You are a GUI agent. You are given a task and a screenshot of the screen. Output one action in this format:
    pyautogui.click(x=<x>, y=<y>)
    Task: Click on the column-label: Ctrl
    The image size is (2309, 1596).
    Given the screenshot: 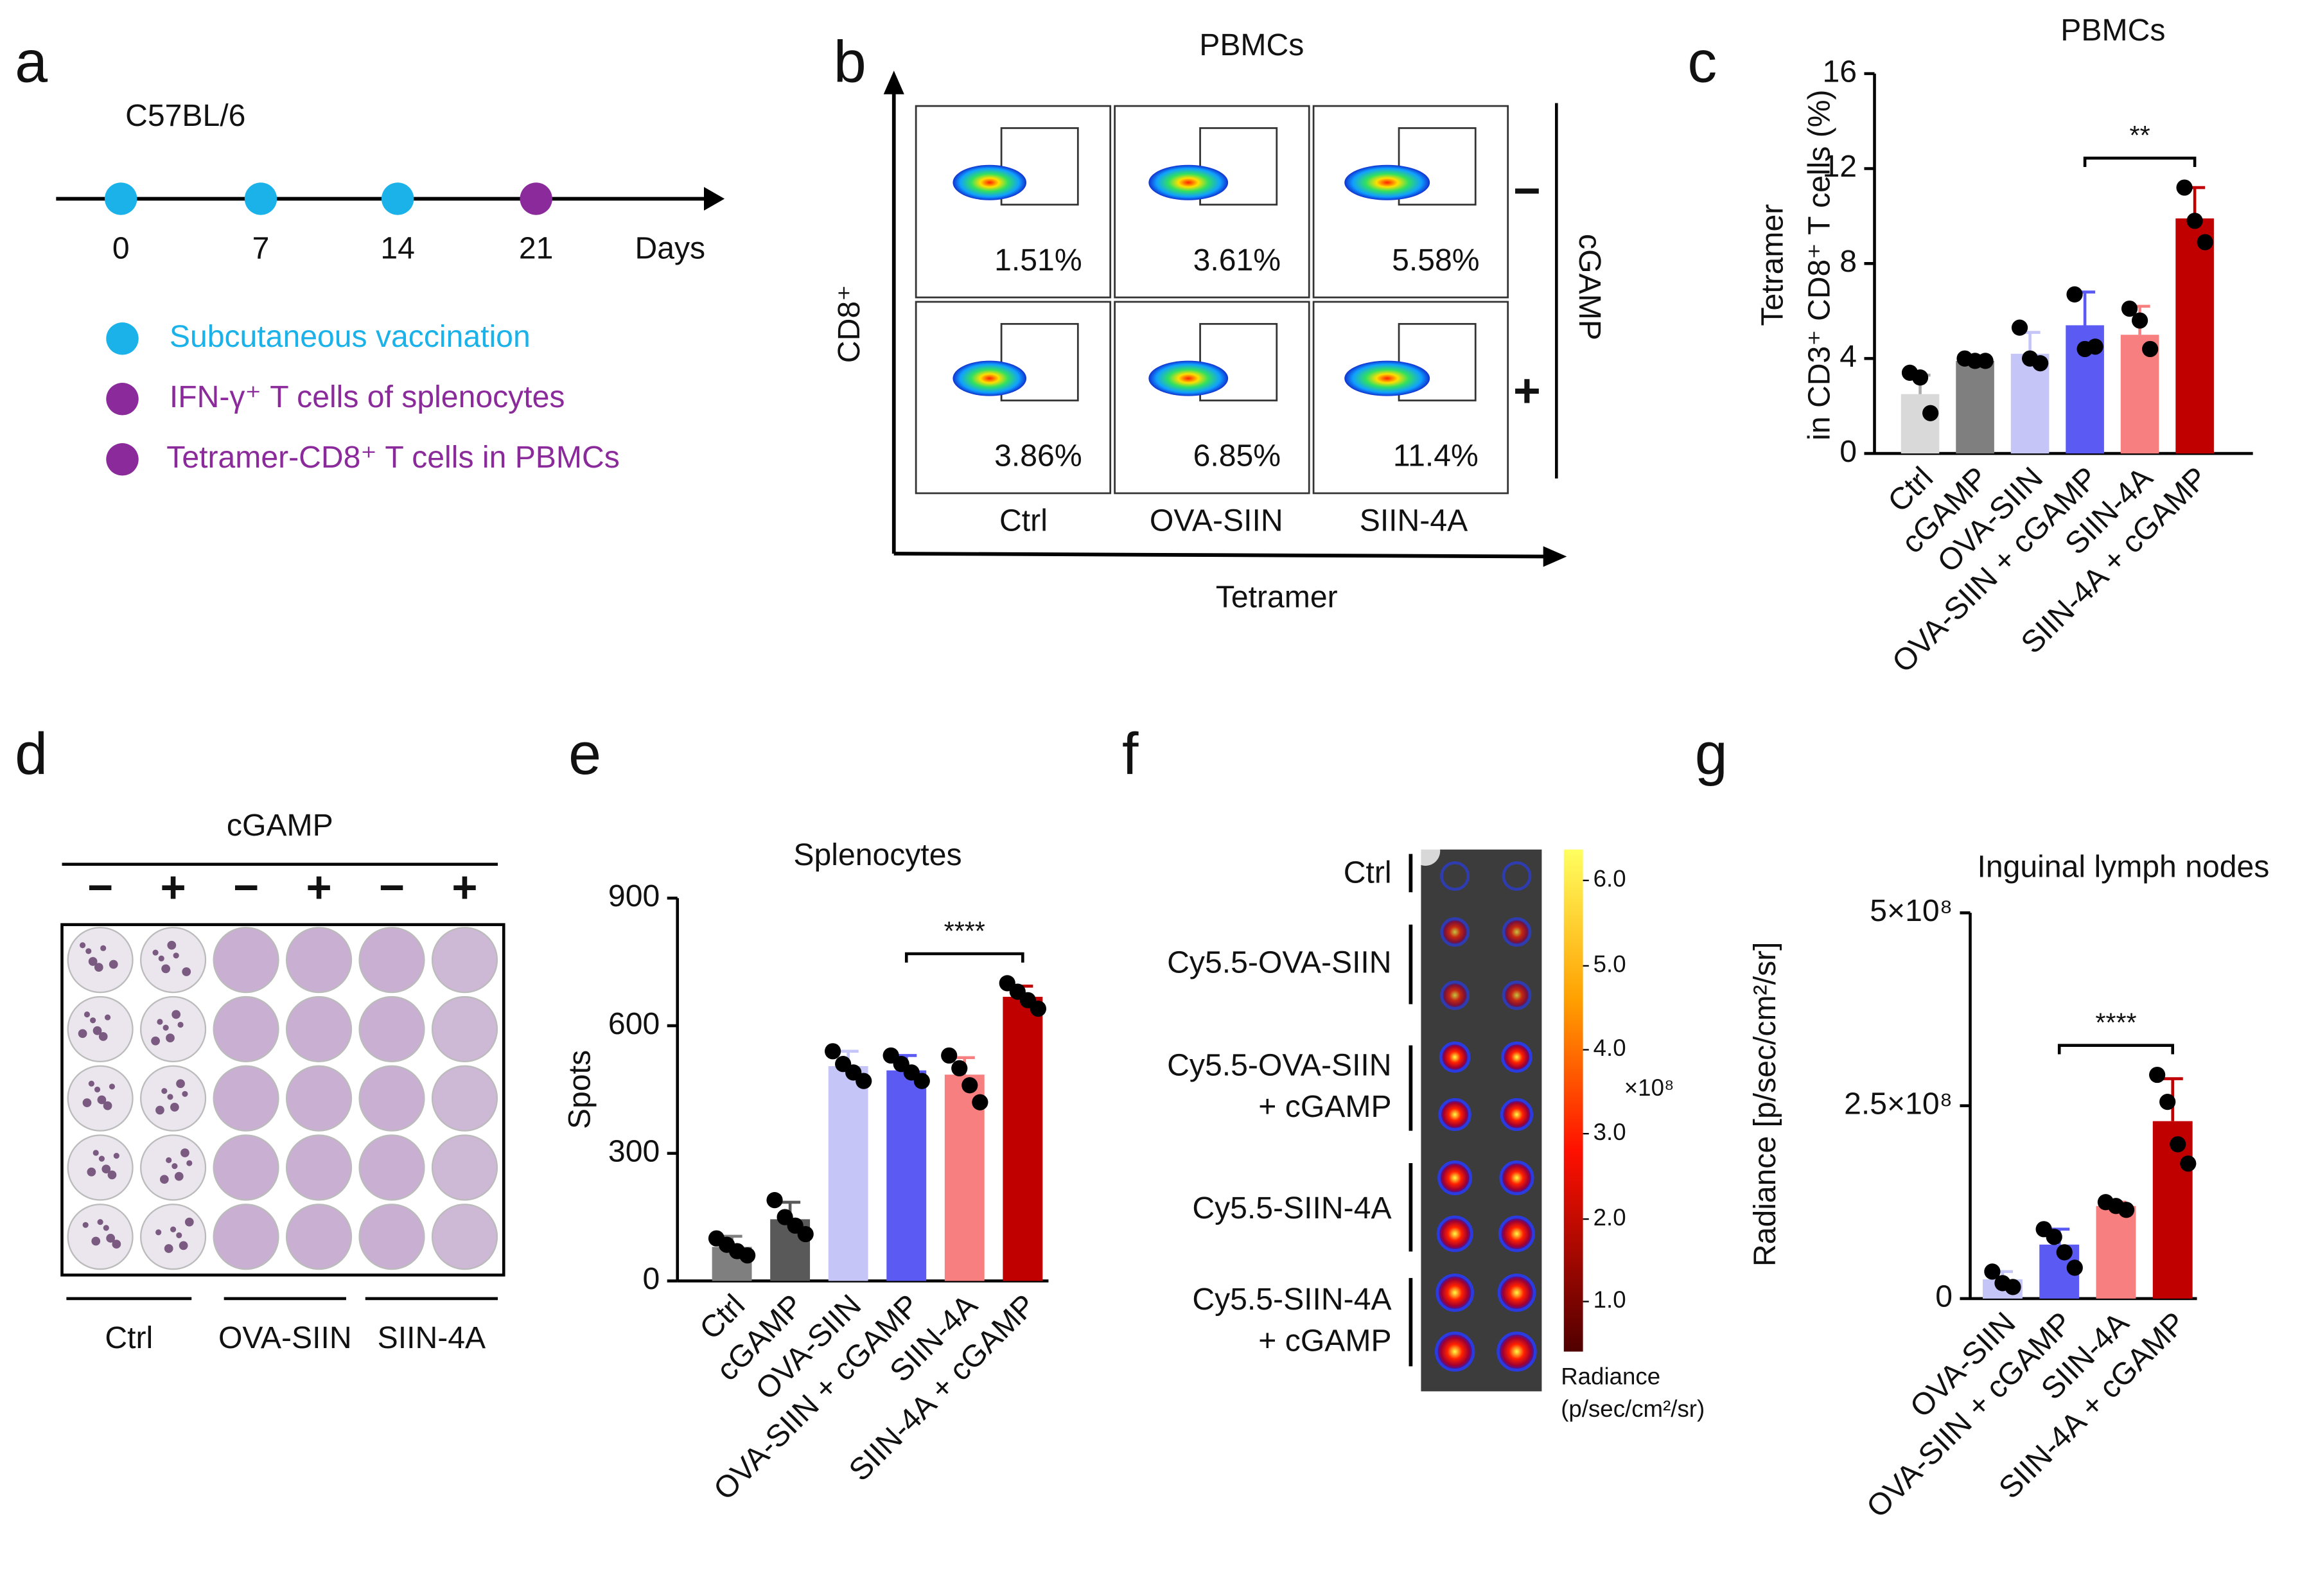 What is the action you would take?
    pyautogui.click(x=1023, y=521)
    